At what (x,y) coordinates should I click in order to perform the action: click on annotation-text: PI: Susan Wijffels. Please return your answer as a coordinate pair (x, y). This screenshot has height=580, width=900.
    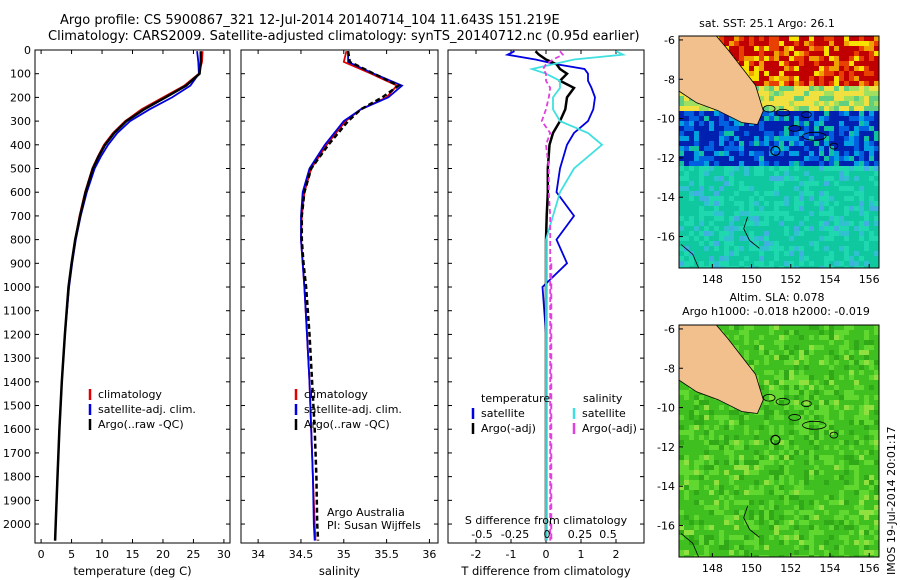
    Looking at the image, I should click on (374, 525).